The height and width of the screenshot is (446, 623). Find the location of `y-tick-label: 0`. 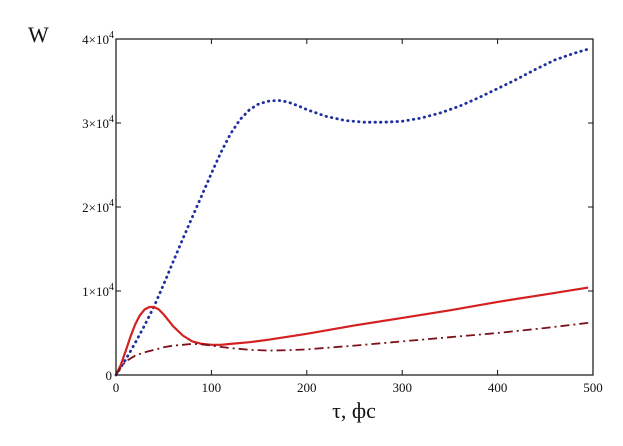

y-tick-label: 0 is located at coordinates (109, 375).